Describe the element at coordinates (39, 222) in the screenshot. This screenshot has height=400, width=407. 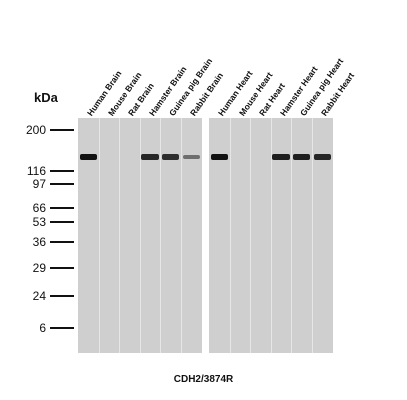
I see `marker-label-53: 53` at that location.